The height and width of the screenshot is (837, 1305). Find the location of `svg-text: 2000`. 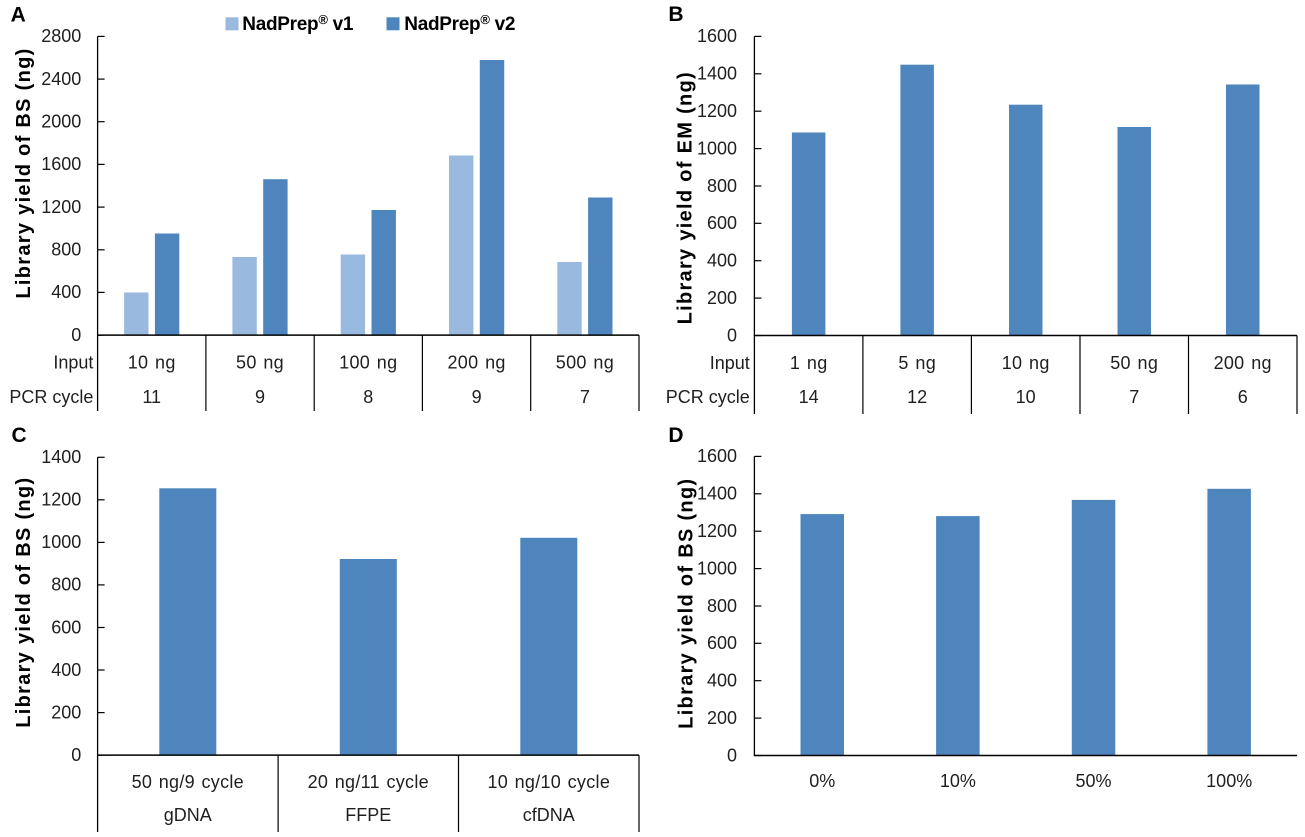

svg-text: 2000 is located at coordinates (61, 122).